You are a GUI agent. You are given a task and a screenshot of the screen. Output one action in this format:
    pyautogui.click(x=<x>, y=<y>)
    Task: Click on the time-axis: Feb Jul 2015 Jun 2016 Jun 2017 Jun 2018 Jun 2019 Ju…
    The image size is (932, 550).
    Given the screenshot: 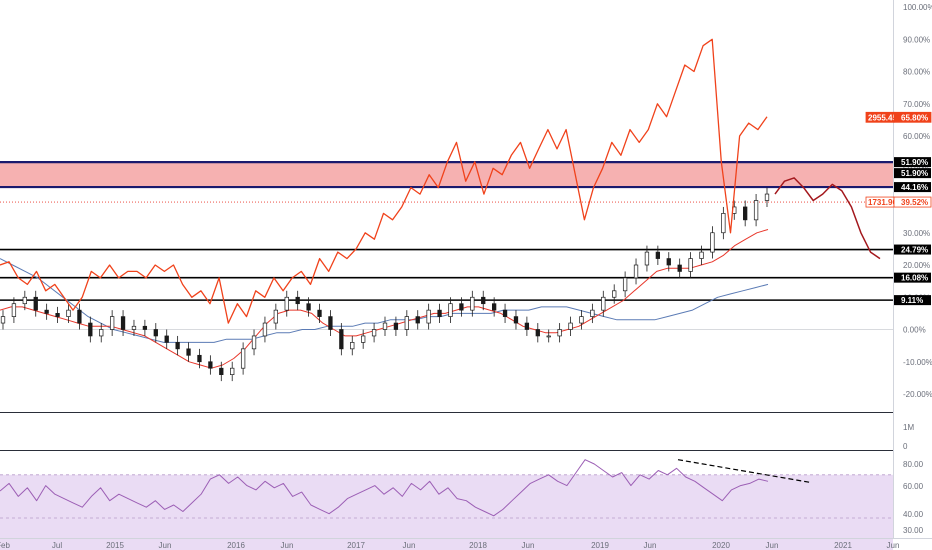 What is the action you would take?
    pyautogui.click(x=466, y=544)
    